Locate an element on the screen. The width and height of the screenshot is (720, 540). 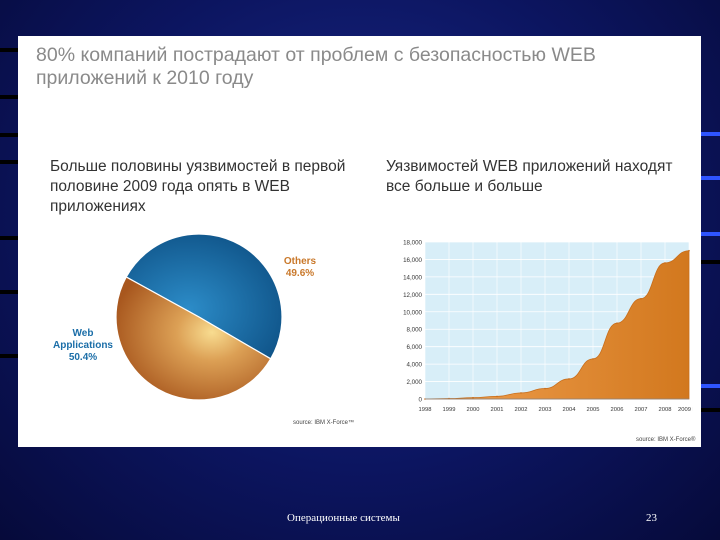
y-tick-label: 4,000 is located at coordinates (415, 365).